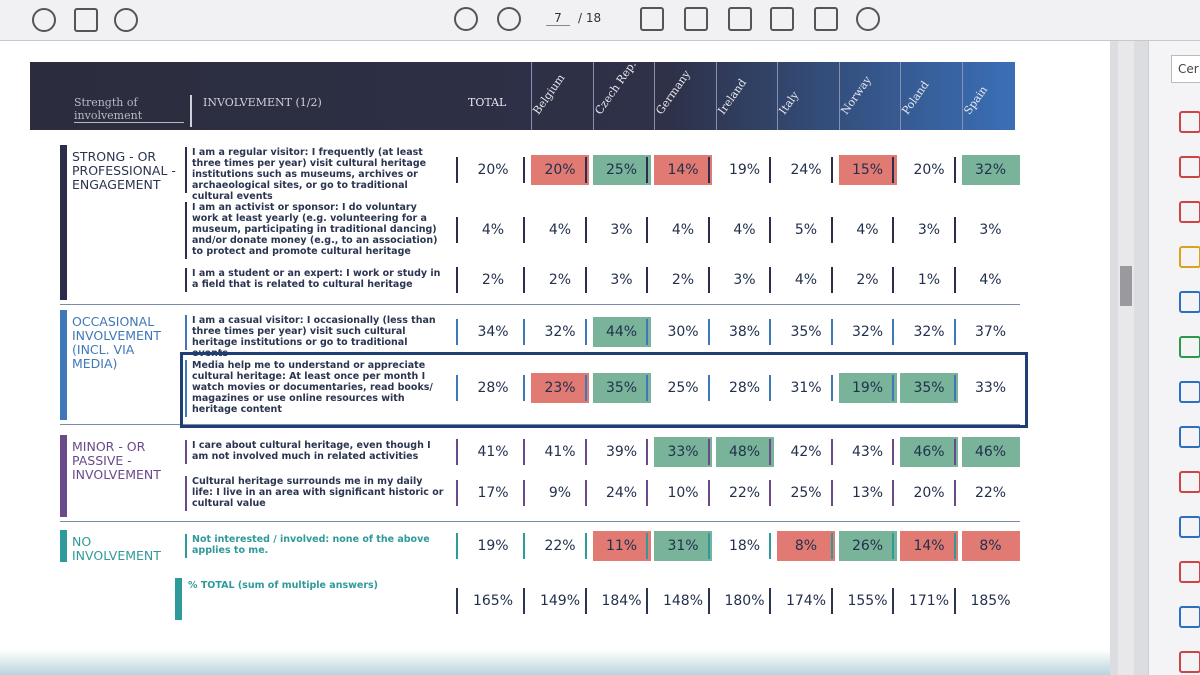  Describe the element at coordinates (124, 170) in the screenshot. I see `group-label: STRONG - OR PROFESSIONAL - ENGAGEMENT` at that location.